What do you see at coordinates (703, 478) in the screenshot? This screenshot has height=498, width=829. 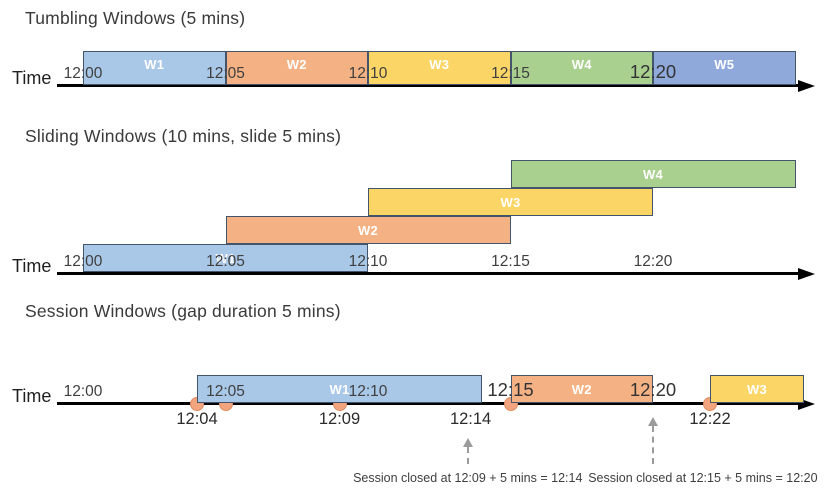 I see `callout-text: Session closed at 12:15 + 5 mins = 12:20` at bounding box center [703, 478].